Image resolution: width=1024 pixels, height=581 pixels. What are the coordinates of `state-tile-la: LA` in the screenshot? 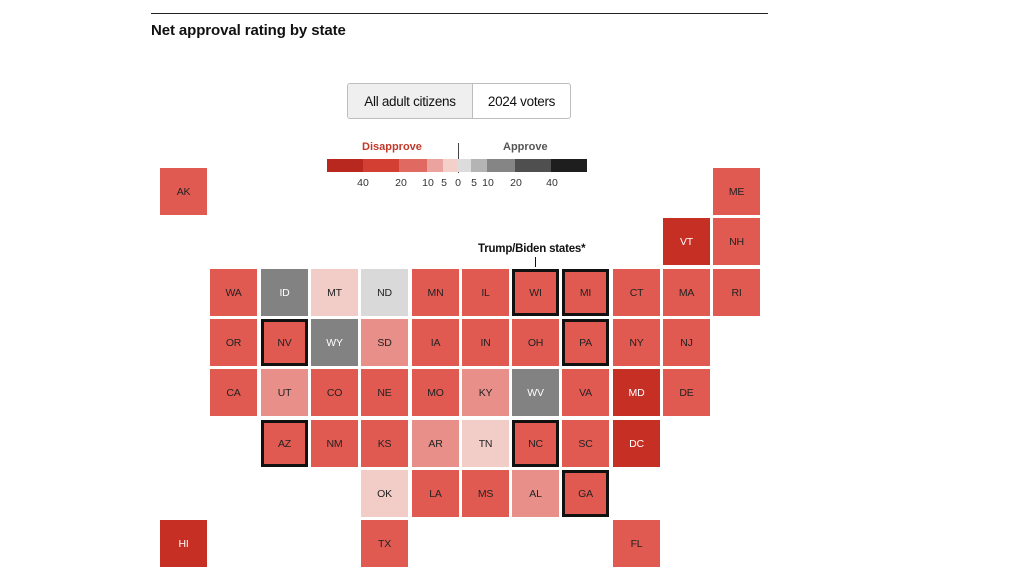 It's located at (435, 493).